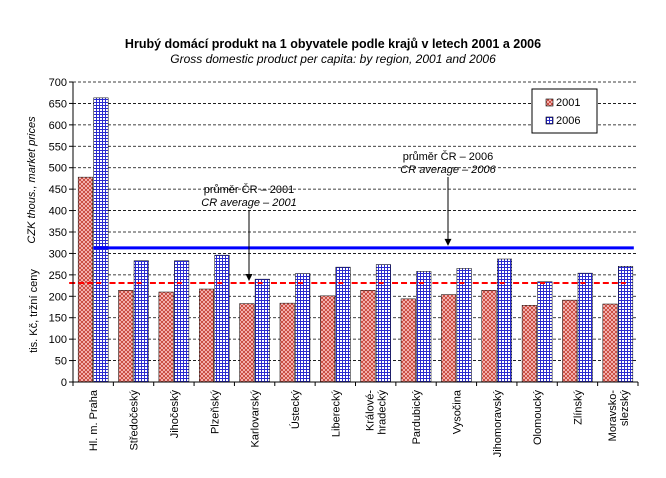 The height and width of the screenshot is (478, 666). I want to click on x-label-4: Karlovarský, so click(256, 419).